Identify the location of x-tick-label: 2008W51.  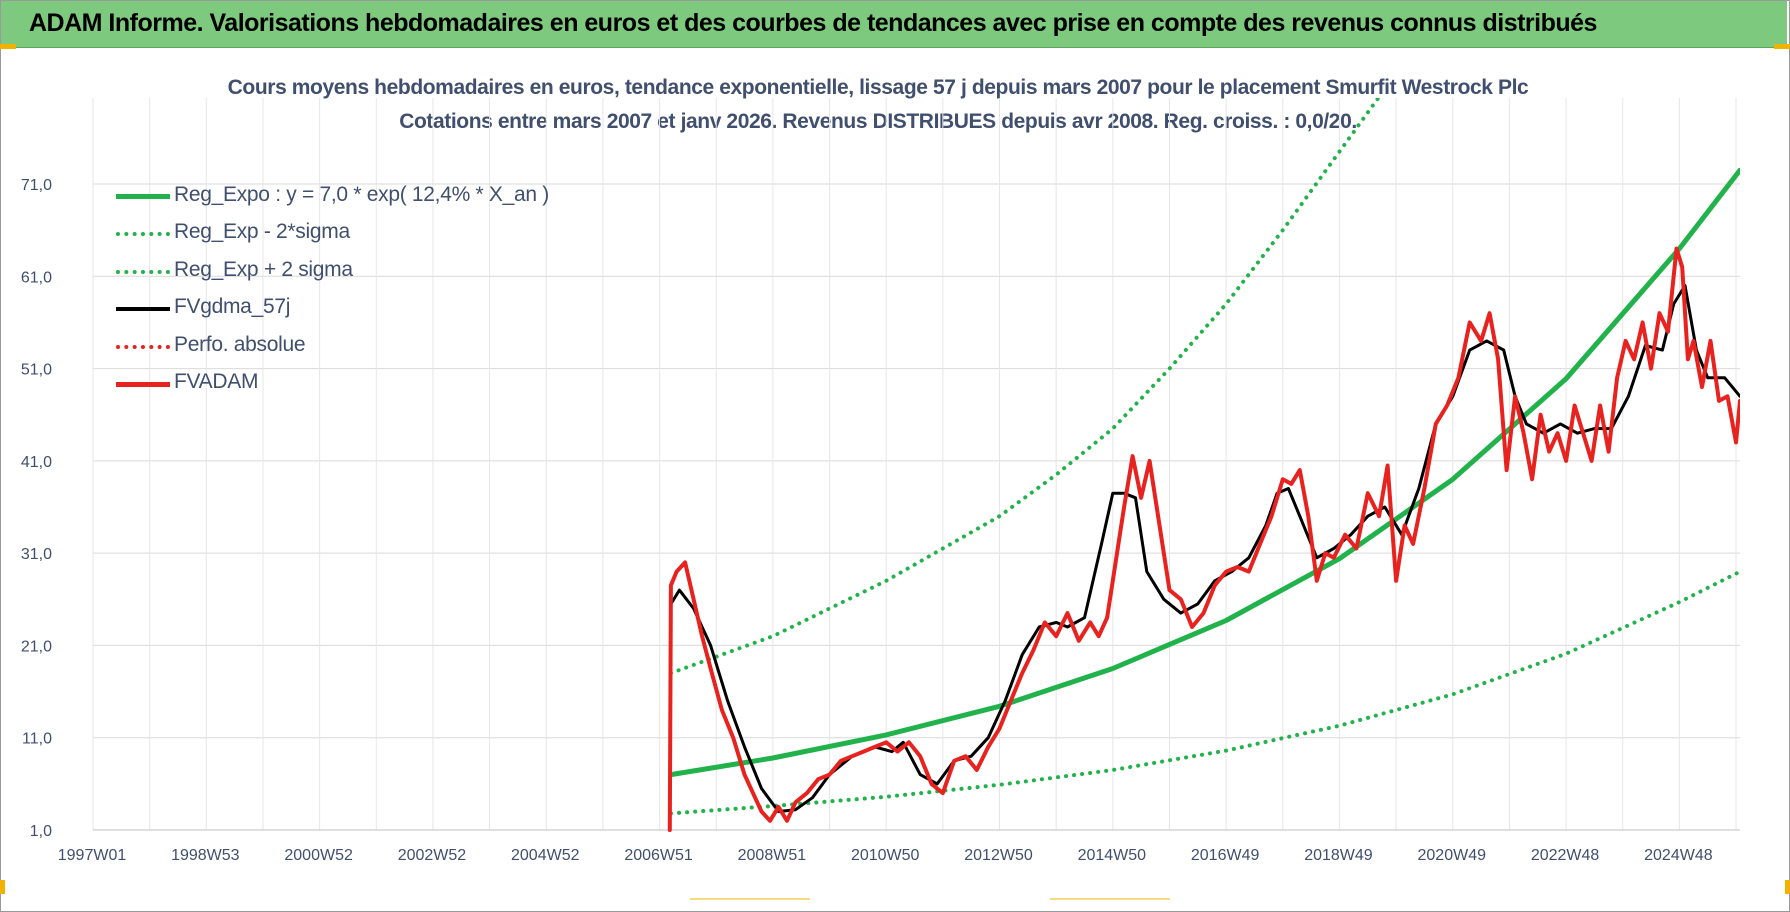
(772, 855).